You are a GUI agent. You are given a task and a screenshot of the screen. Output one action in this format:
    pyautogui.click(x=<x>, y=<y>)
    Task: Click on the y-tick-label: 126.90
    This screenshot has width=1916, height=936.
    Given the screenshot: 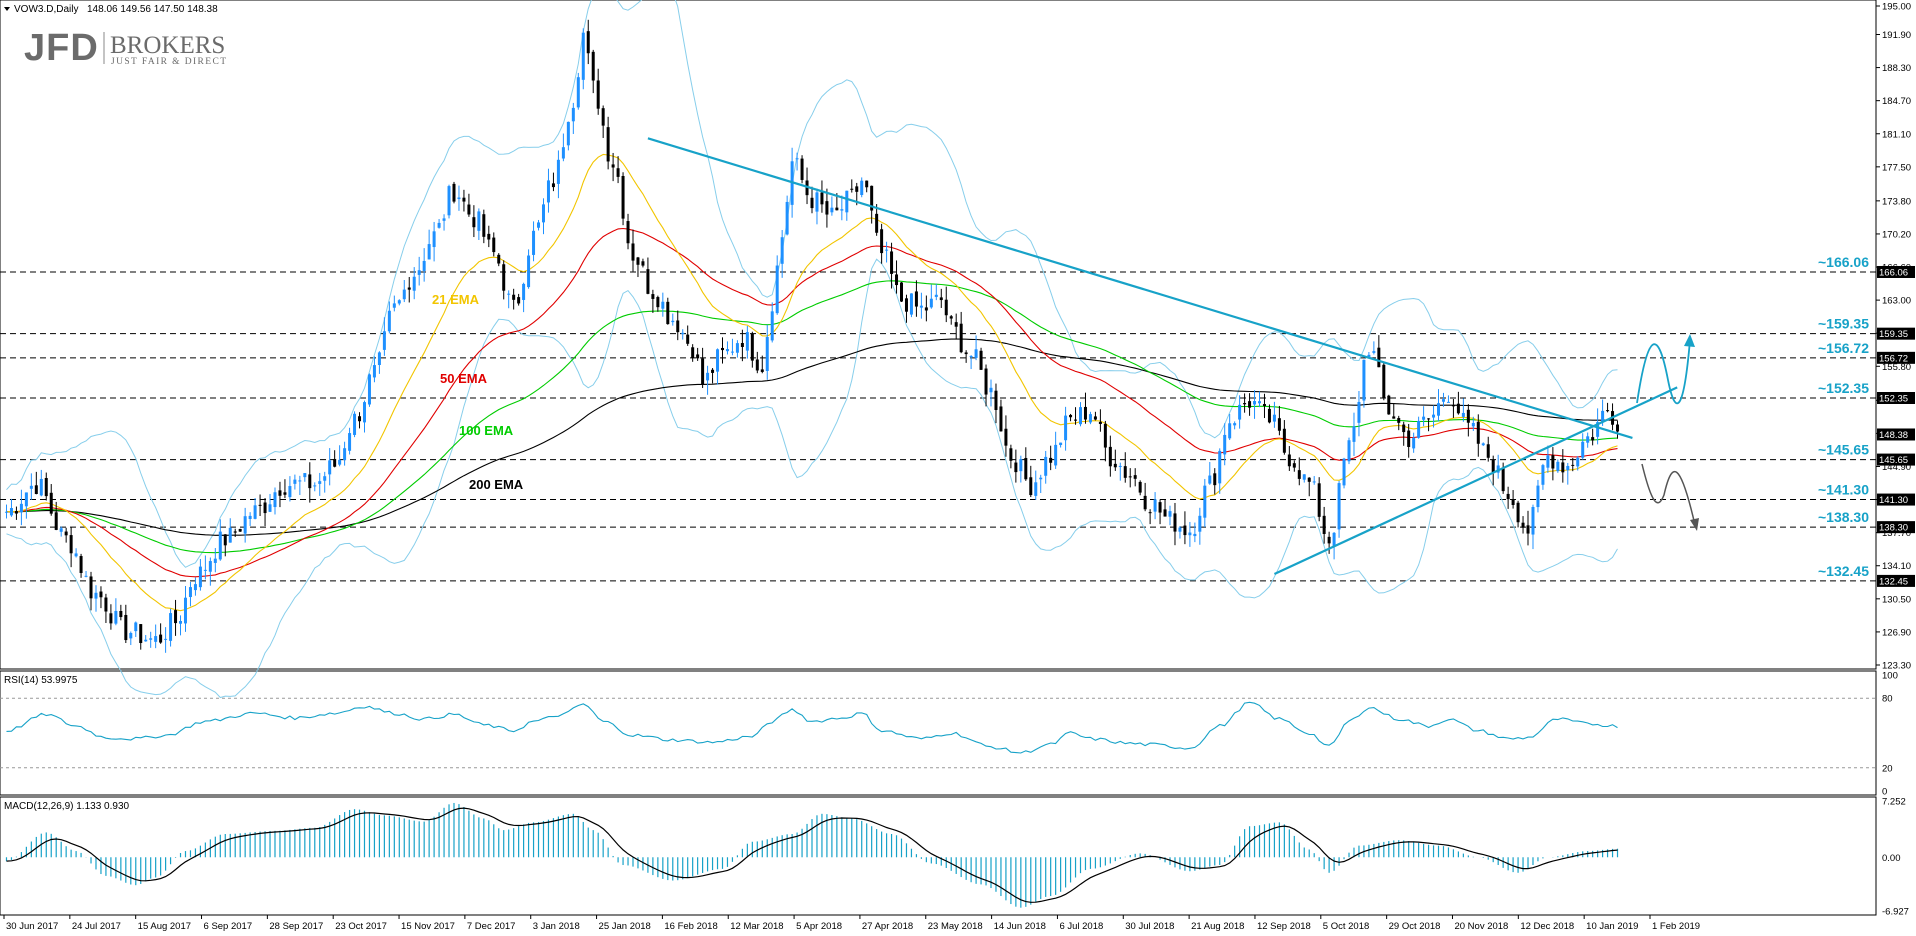 What is the action you would take?
    pyautogui.click(x=1896, y=632)
    